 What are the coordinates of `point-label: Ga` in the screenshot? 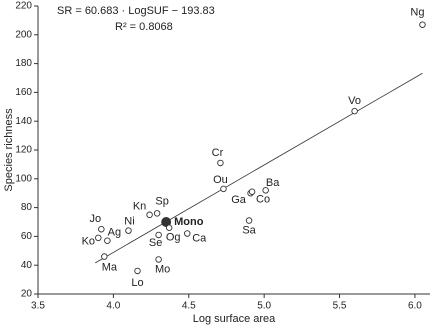 It's located at (239, 200).